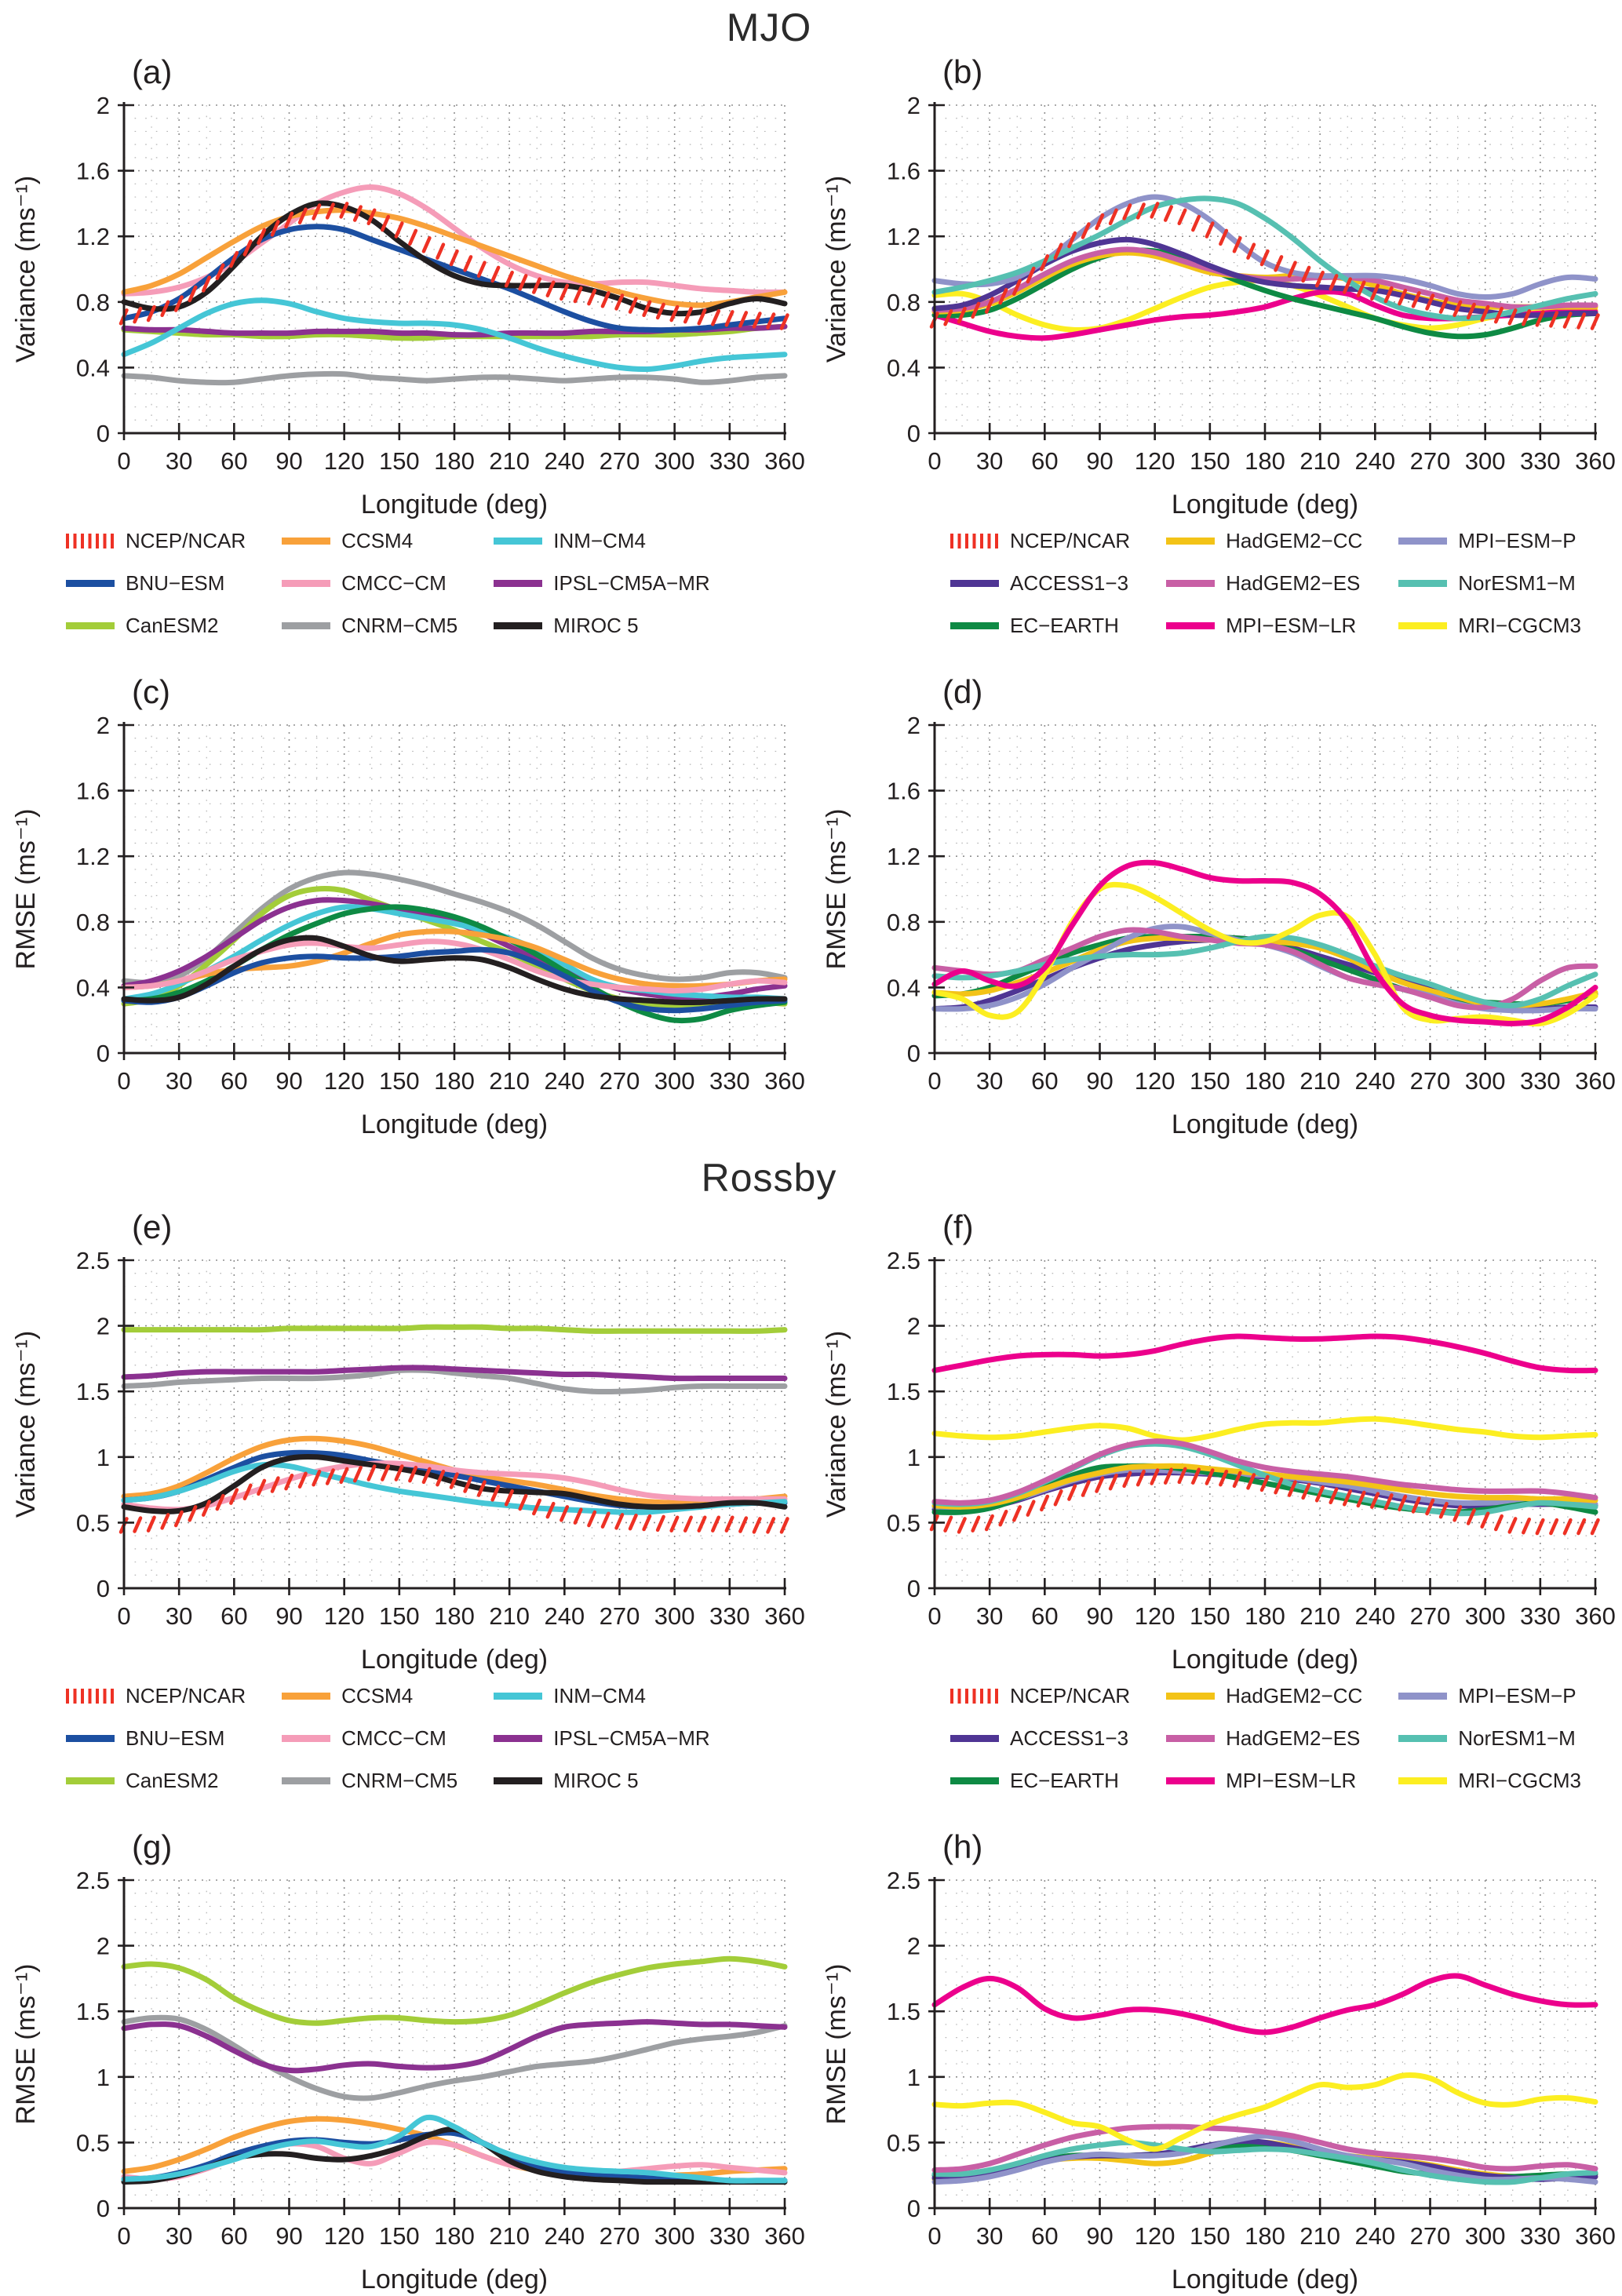  I want to click on legend-column: NCEP/NCAR ACCESS1−3 EC−EARTH, so click(1040, 583).